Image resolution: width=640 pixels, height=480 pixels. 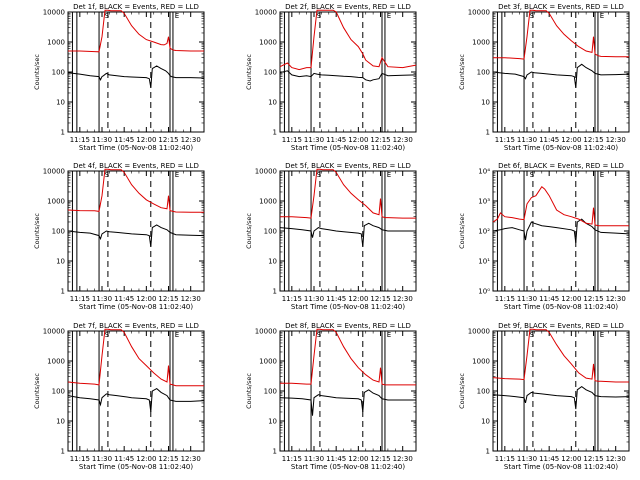 I want to click on chart-title: Det 1f, BLACK = Events, RED = LLD, so click(x=136, y=7).